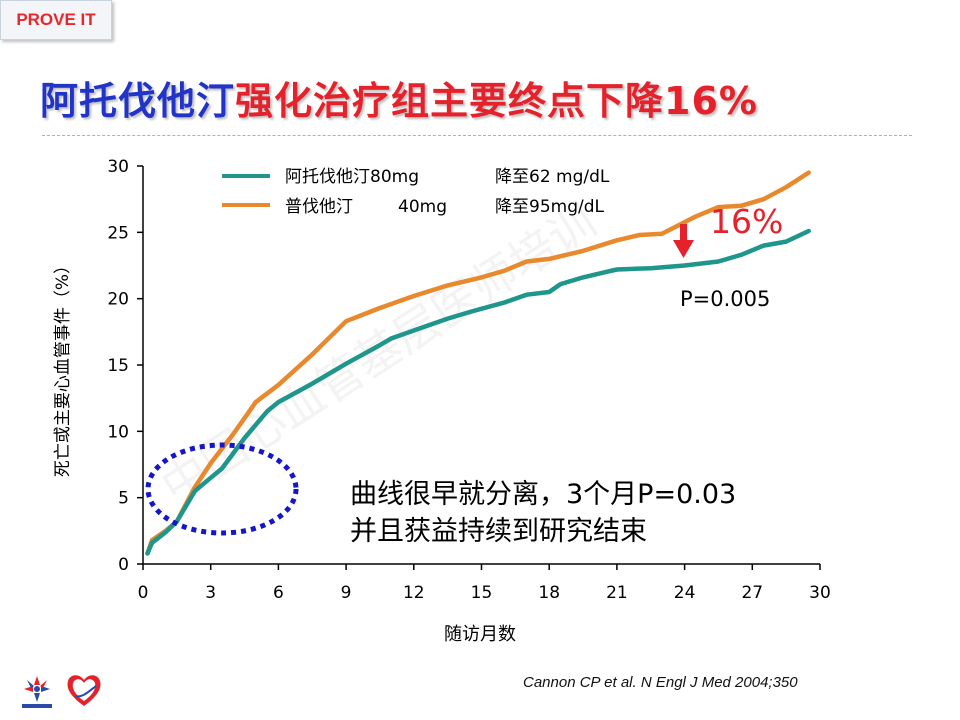 This screenshot has height=720, width=960. What do you see at coordinates (683, 241) in the screenshot?
I see `down-arrow-icon` at bounding box center [683, 241].